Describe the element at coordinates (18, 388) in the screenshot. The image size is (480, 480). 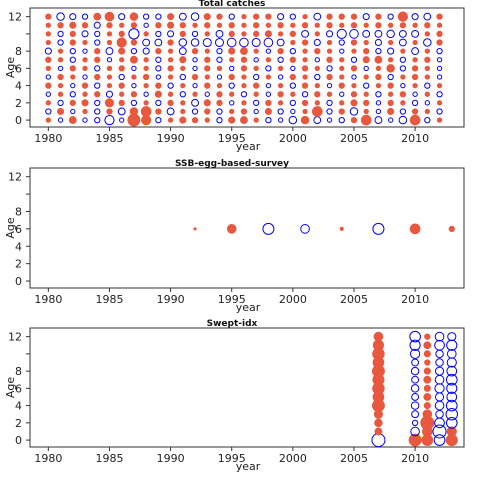
I see `y-tick-label: 6` at that location.